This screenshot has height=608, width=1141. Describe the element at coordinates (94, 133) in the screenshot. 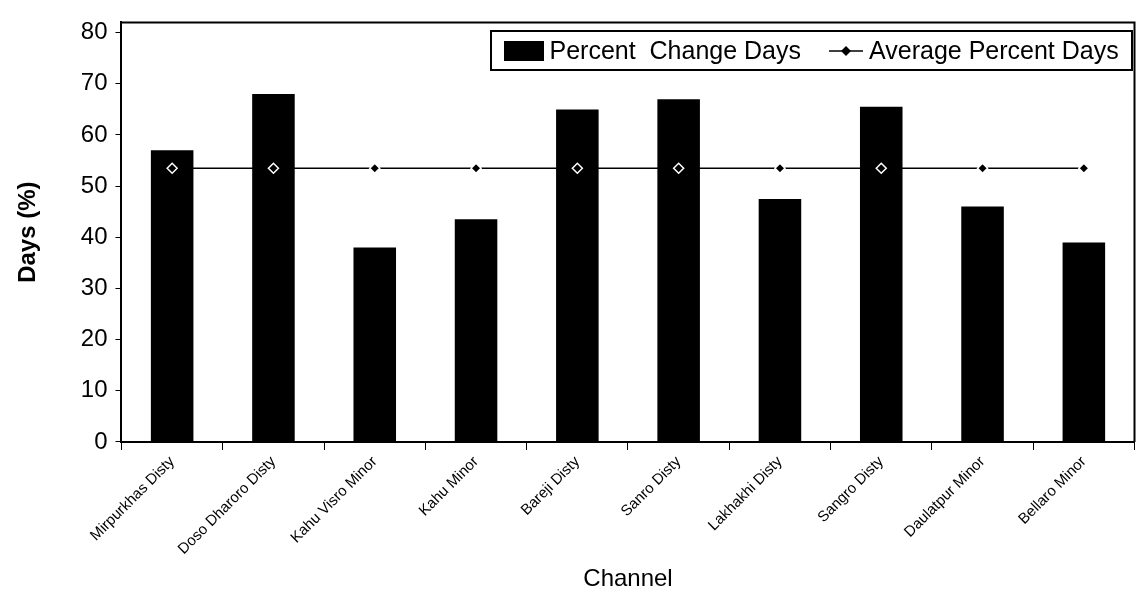

I see `y-tick-label: 60` at that location.